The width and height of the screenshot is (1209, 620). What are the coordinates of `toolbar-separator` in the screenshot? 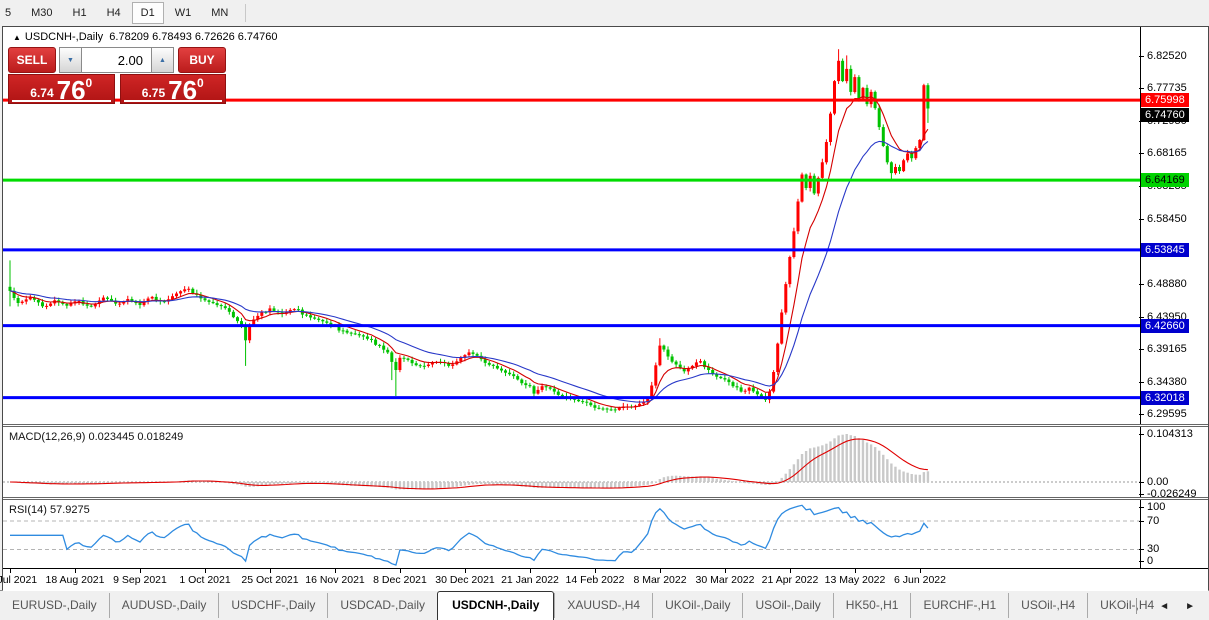 It's located at (246, 13).